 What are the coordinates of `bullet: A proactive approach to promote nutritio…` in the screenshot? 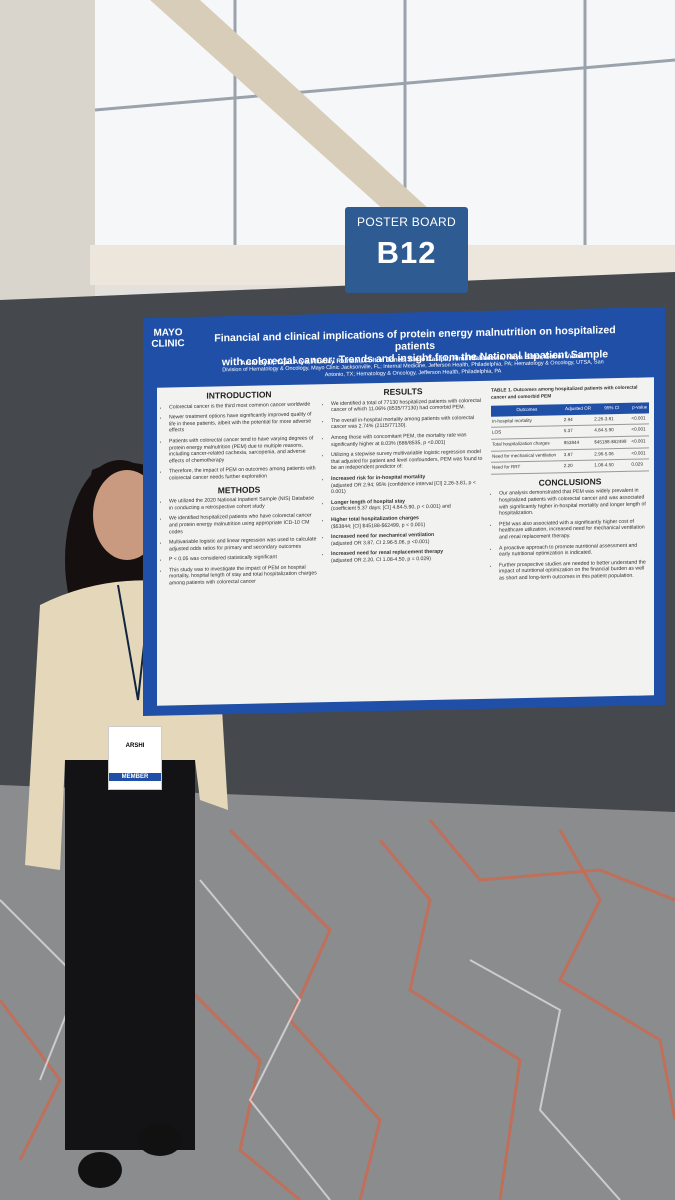 It's located at (574, 550).